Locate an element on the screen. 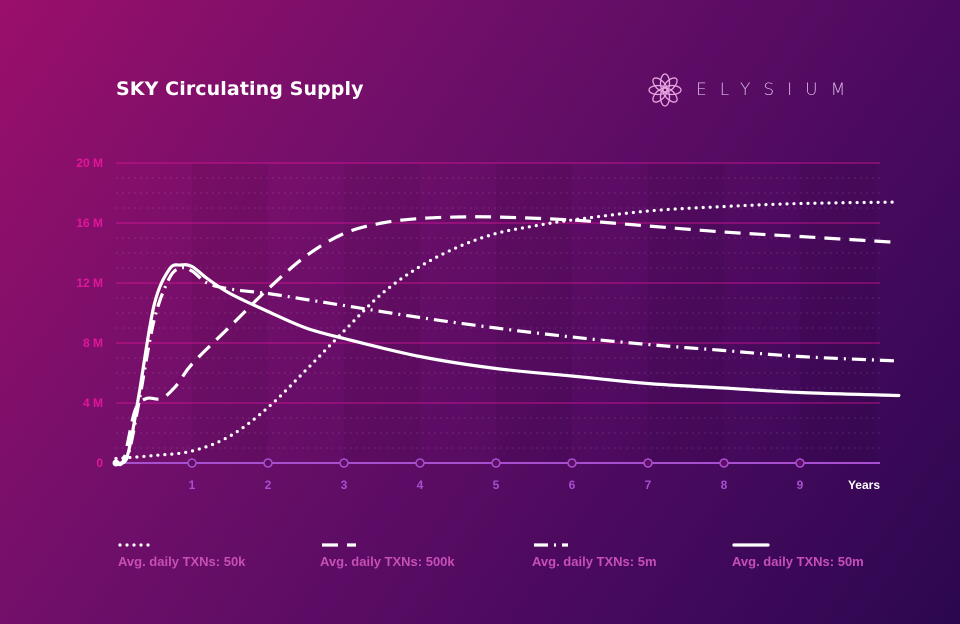 The height and width of the screenshot is (624, 960). y-axis-labels: 0 4 M 8 M 12 M 16 M 20 M is located at coordinates (89, 313).